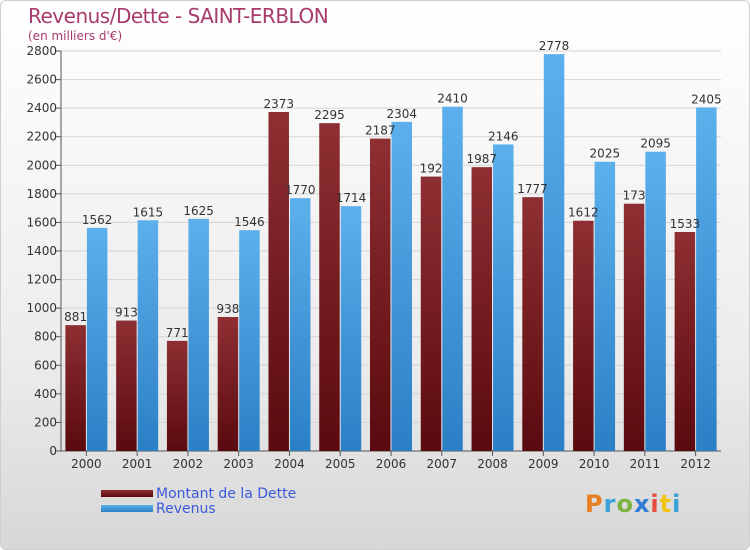 This screenshot has width=750, height=550. What do you see at coordinates (340, 464) in the screenshot?
I see `x-tick-label: 2005` at bounding box center [340, 464].